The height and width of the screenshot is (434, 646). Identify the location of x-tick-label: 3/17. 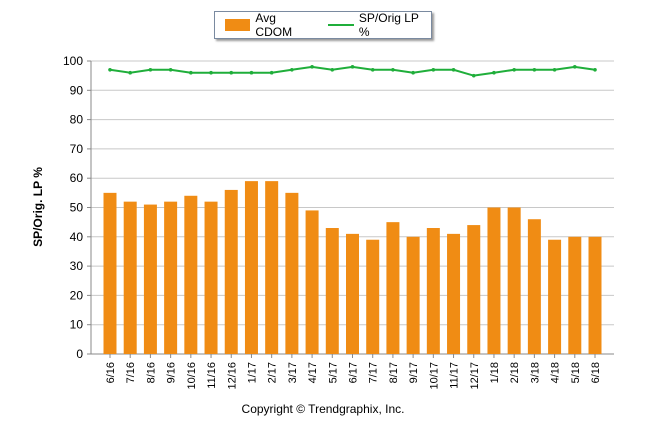
(293, 372).